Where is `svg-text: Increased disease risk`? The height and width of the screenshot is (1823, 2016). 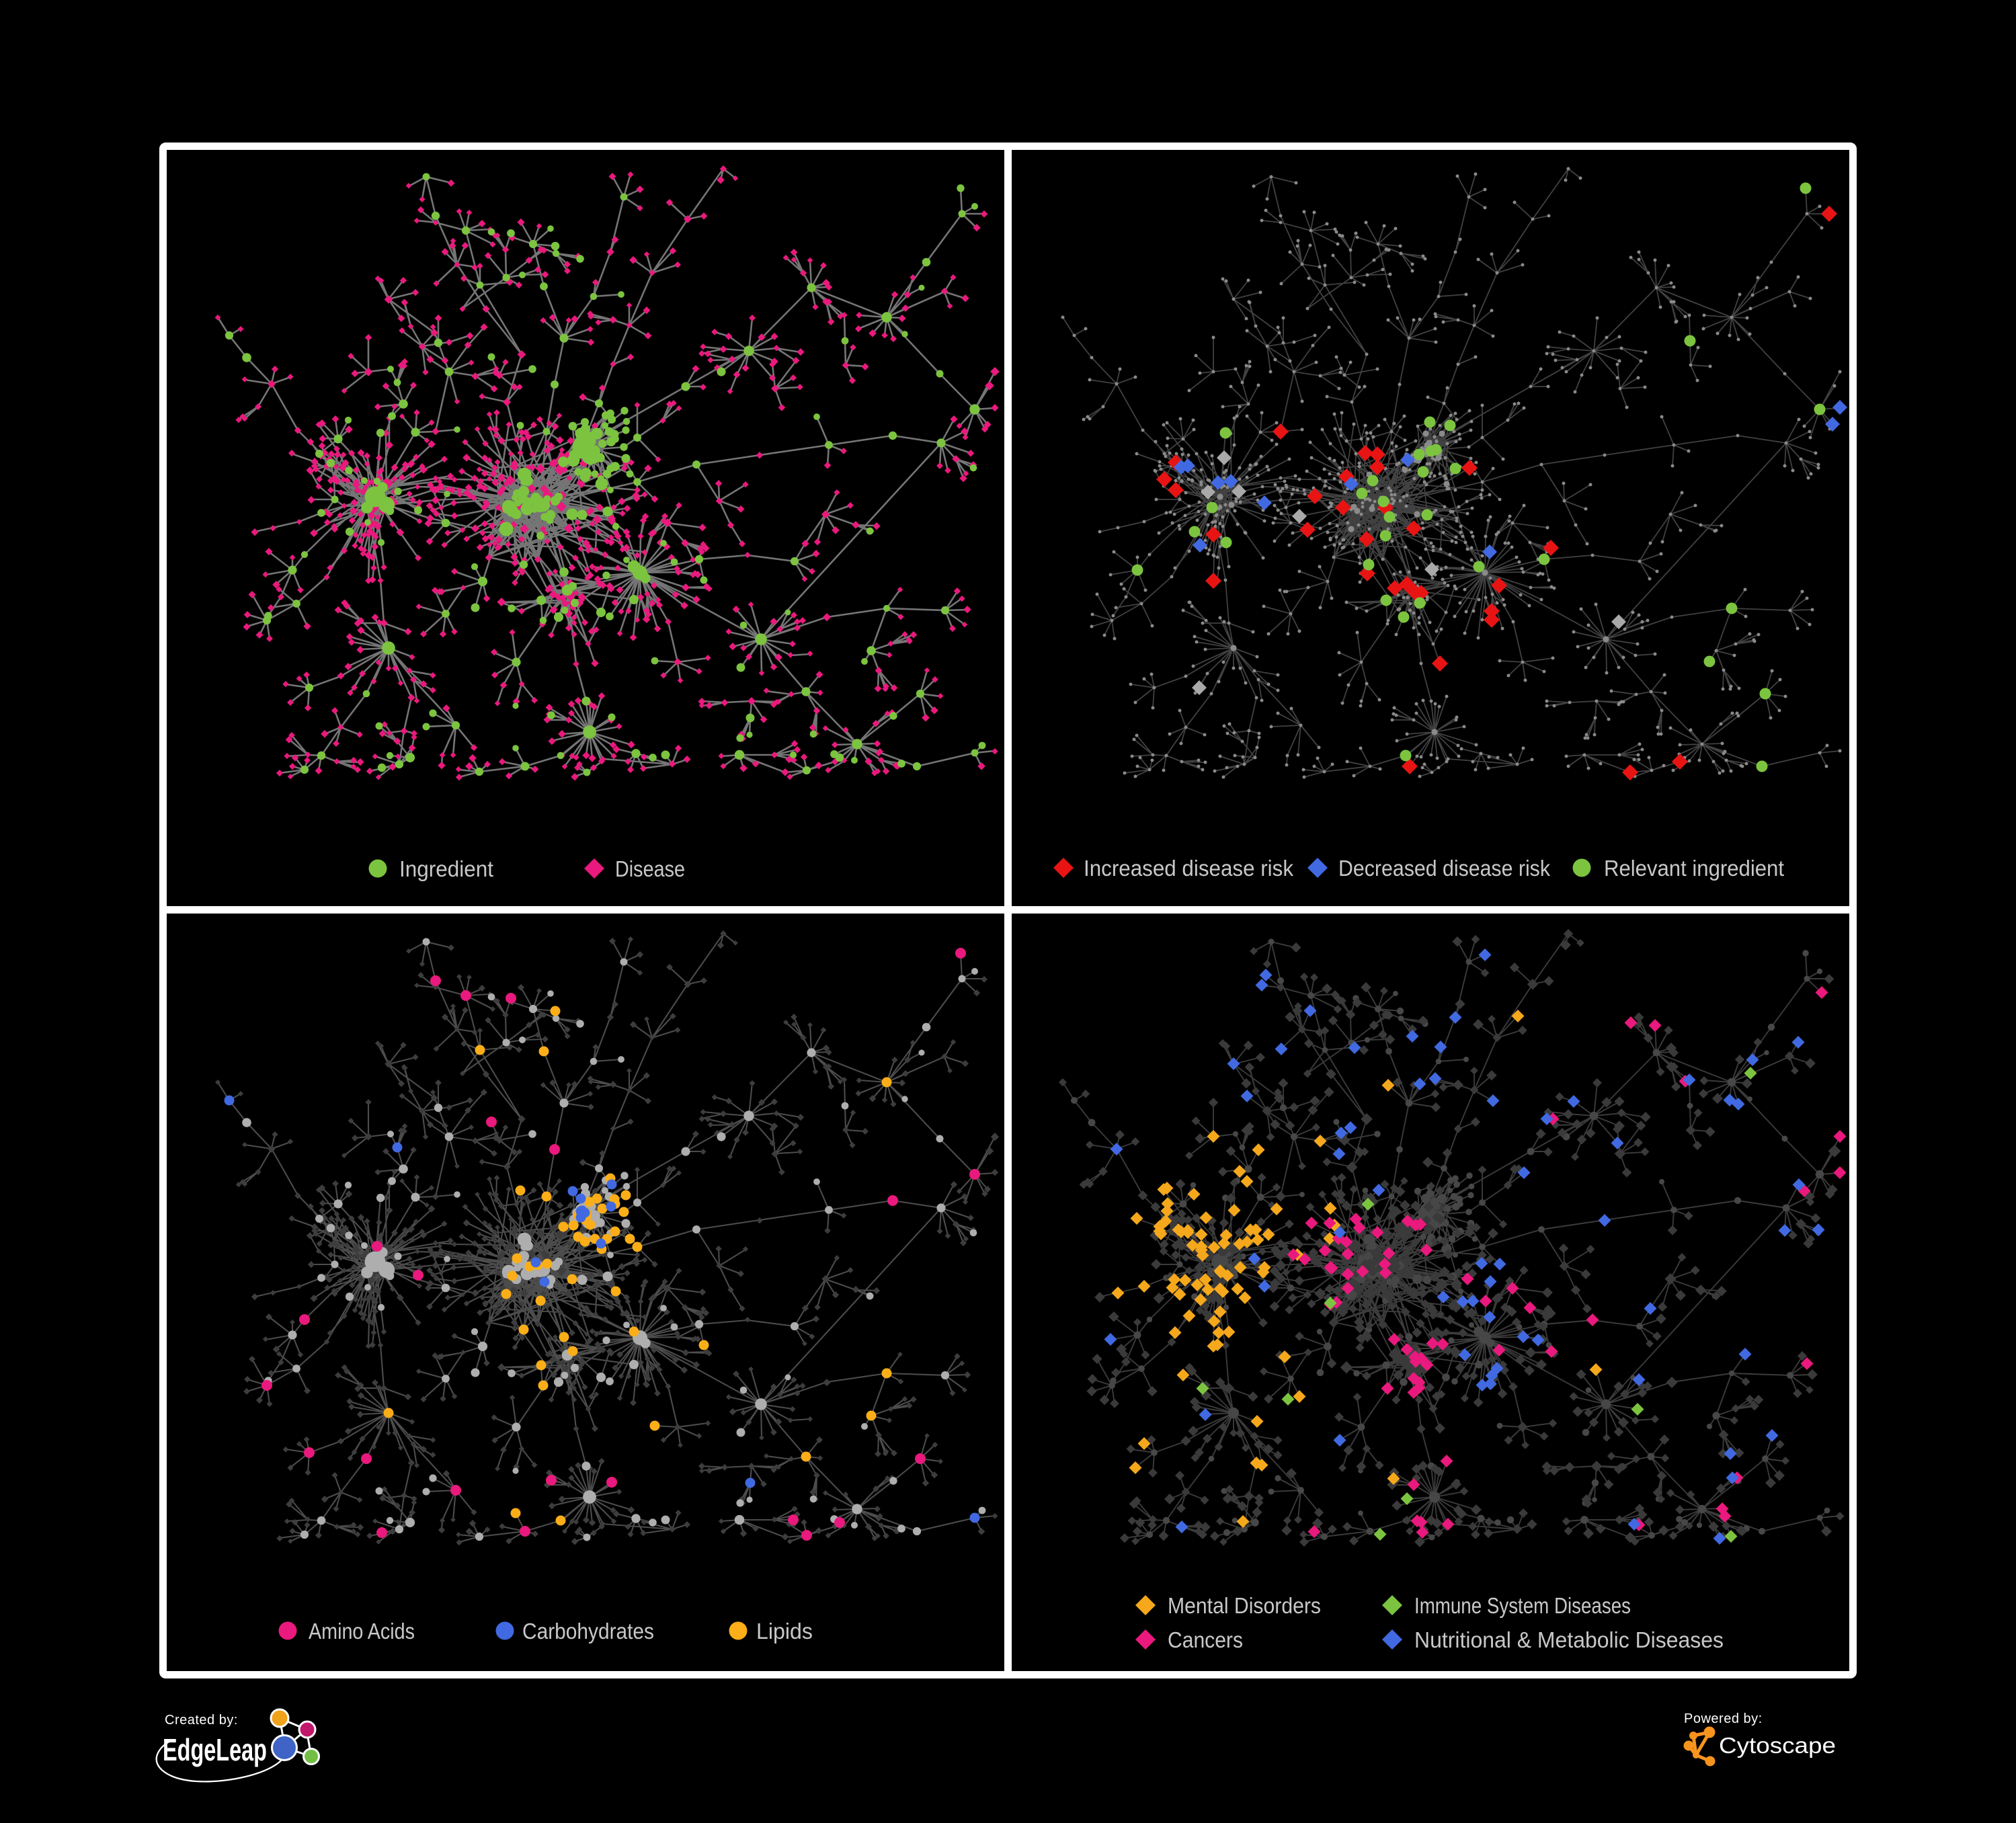
svg-text: Increased disease risk is located at coordinates (1188, 868).